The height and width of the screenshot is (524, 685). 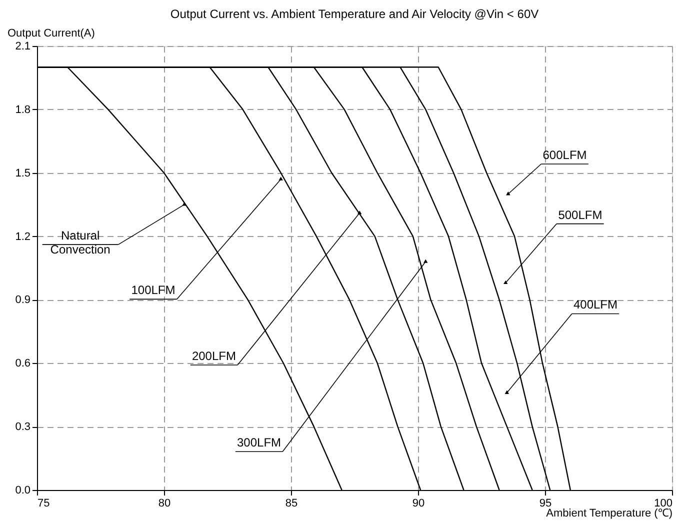 I want to click on y-axis-title: Output Current(A), so click(x=51, y=34).